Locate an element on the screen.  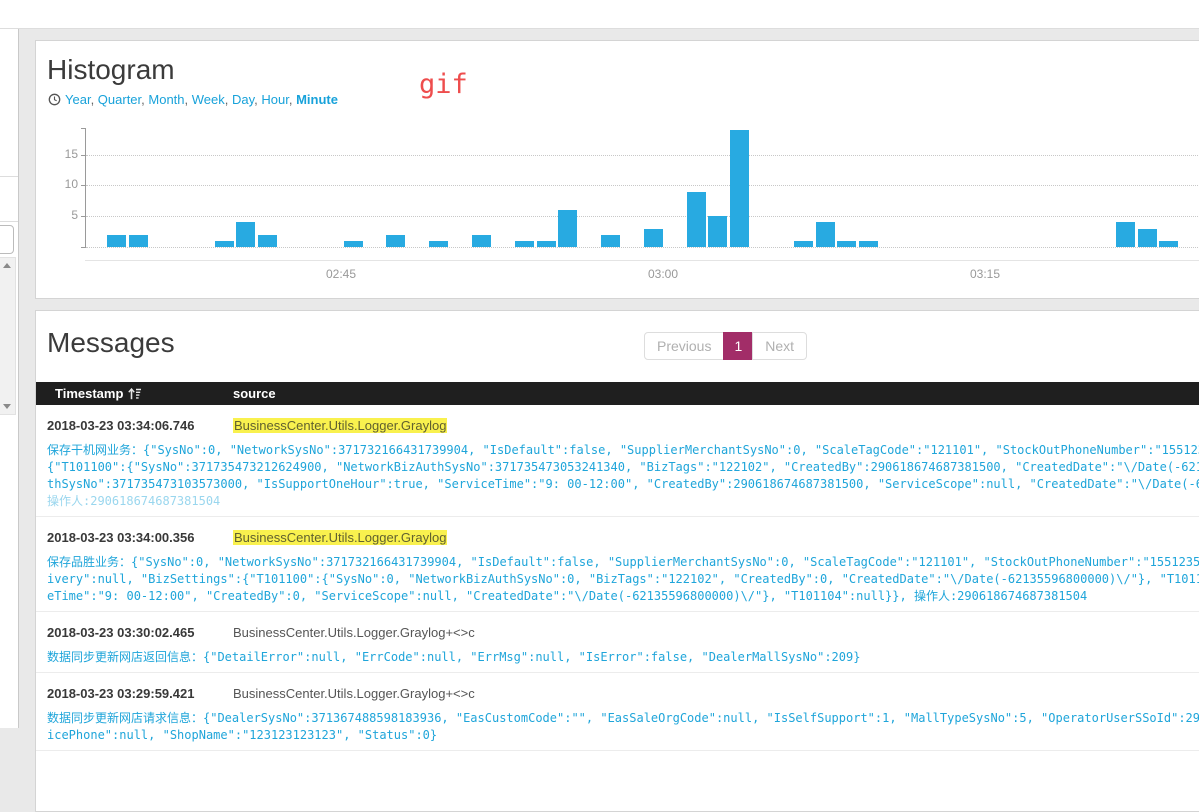
pagination: Previous 1 Next is located at coordinates (726, 346).